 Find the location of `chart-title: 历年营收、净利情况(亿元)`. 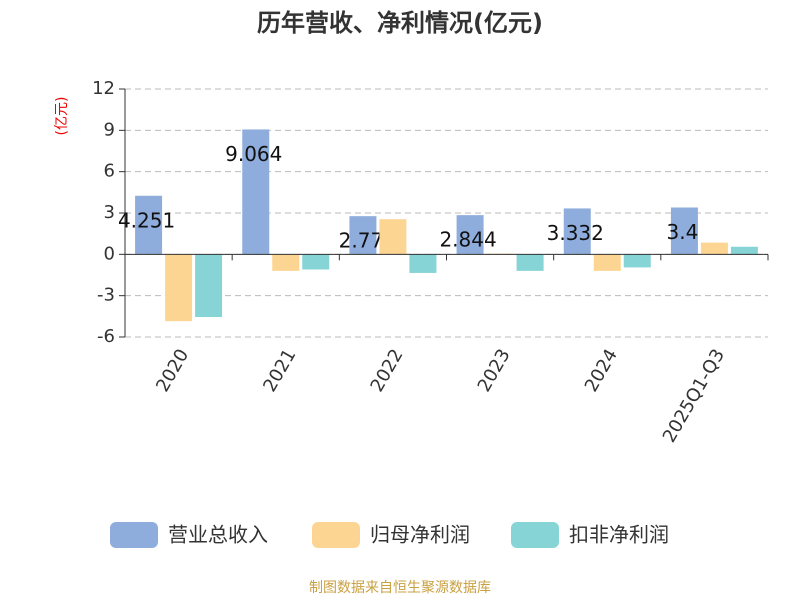

chart-title: 历年营收、净利情况(亿元) is located at coordinates (400, 23).